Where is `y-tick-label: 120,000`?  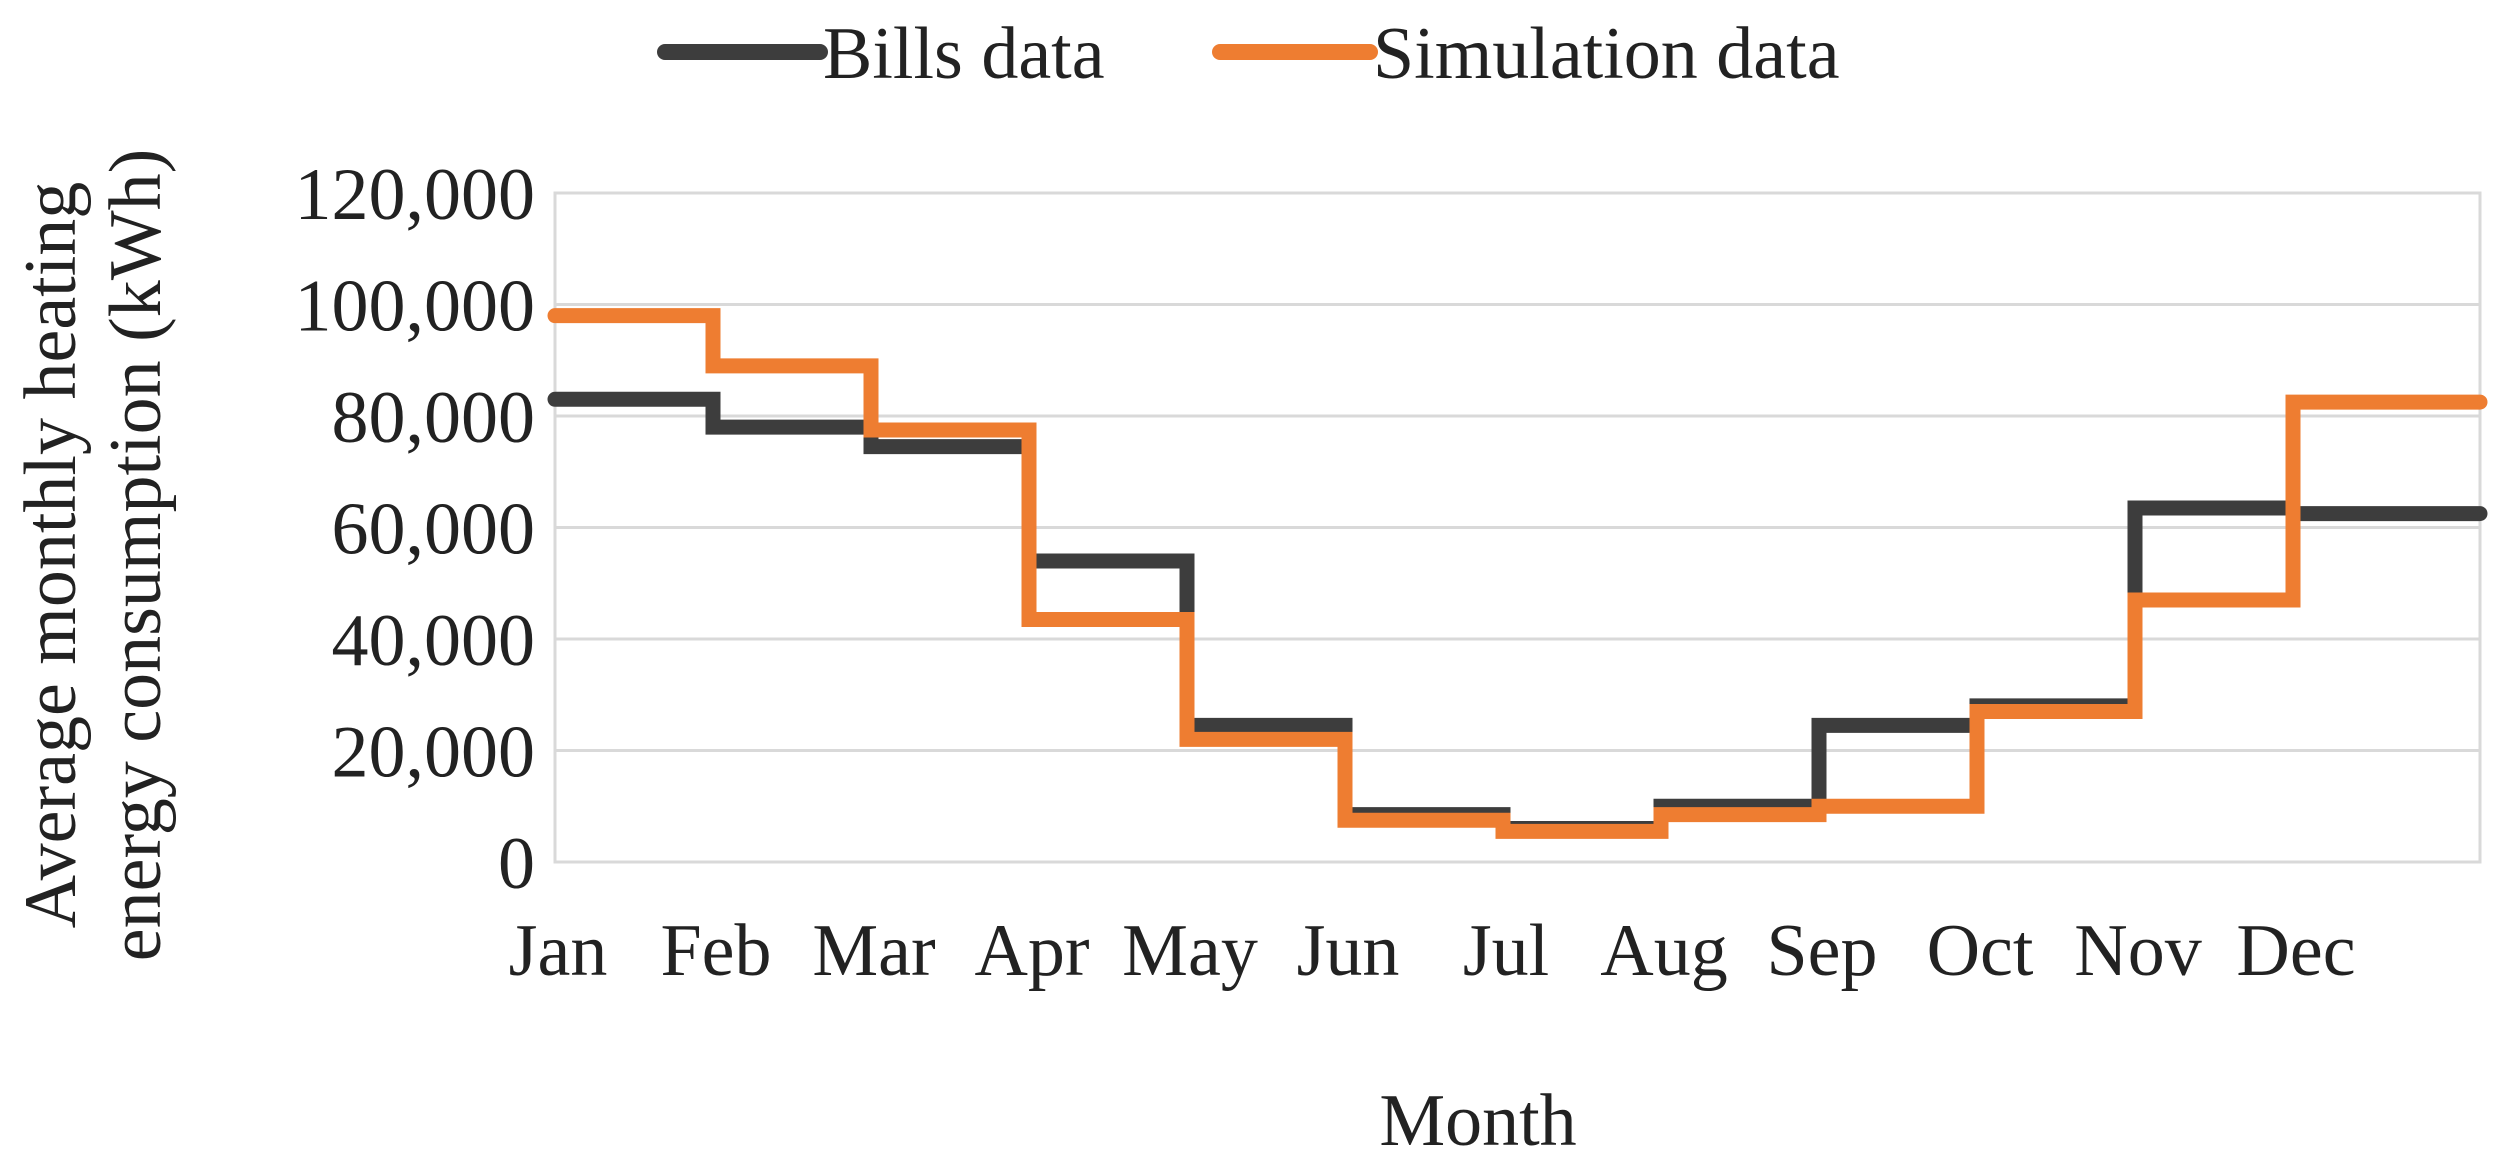
y-tick-label: 120,000 is located at coordinates (415, 195).